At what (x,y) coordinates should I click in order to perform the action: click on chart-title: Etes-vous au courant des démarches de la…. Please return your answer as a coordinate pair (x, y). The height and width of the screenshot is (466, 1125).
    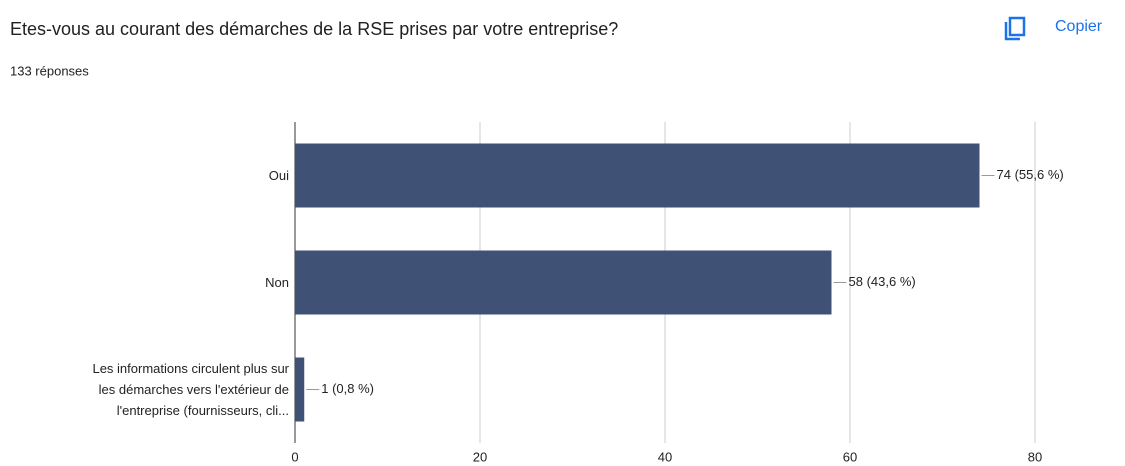
    Looking at the image, I should click on (314, 29).